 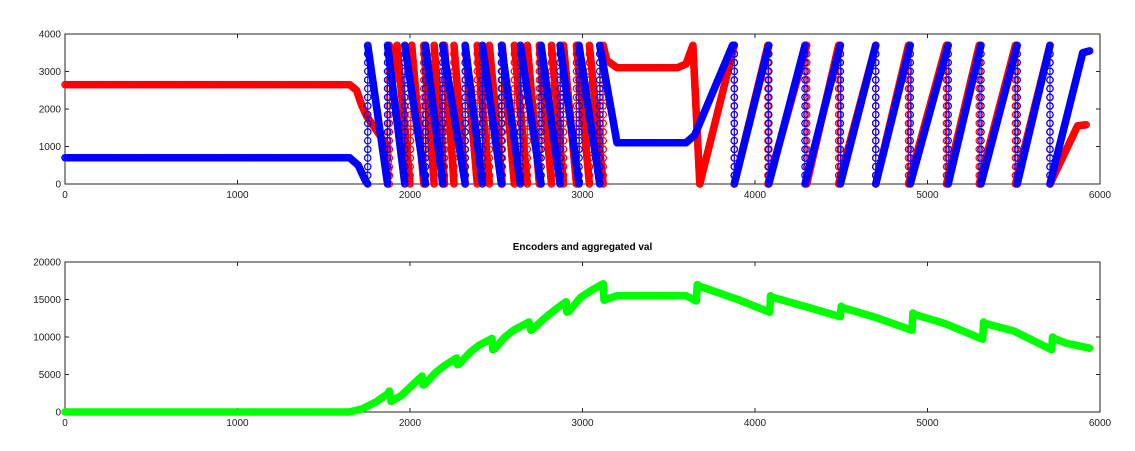 What do you see at coordinates (237, 195) in the screenshot?
I see `x-tick-label: 1000` at bounding box center [237, 195].